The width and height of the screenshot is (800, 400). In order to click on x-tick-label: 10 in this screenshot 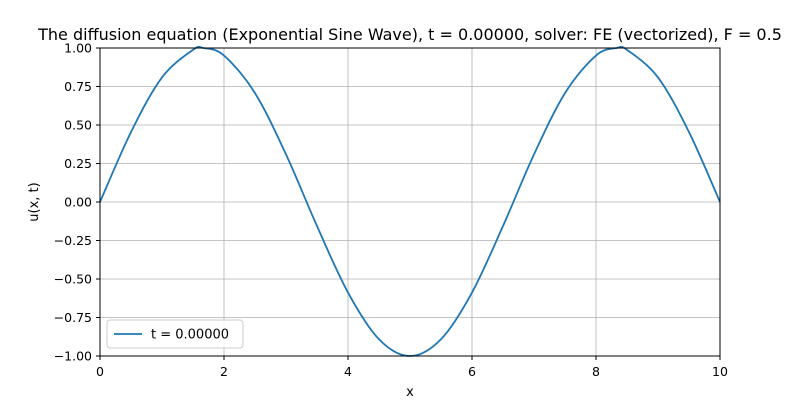, I will do `click(720, 371)`.